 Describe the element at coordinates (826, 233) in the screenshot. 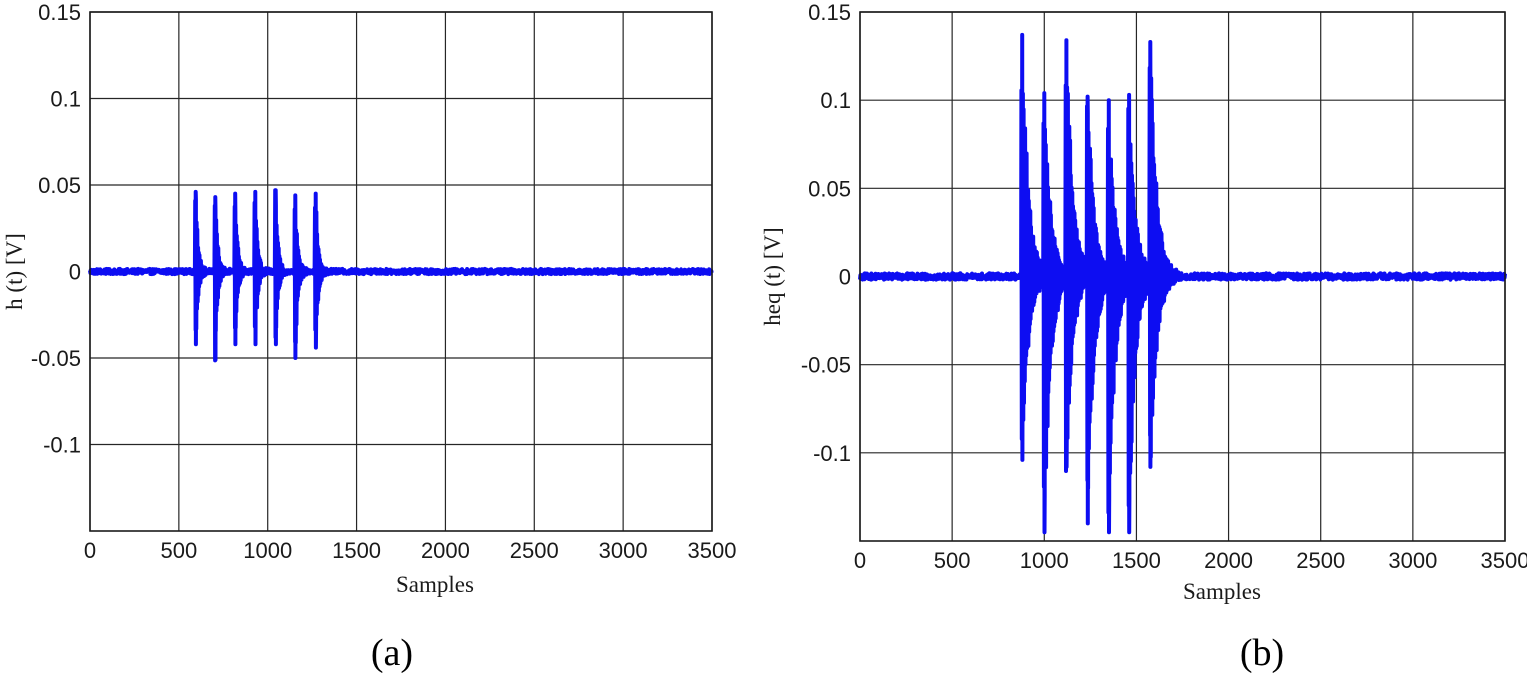

I see `y-tick-labels-b: 0.15 0.1 0.05 0 -0.05 -0.1` at that location.